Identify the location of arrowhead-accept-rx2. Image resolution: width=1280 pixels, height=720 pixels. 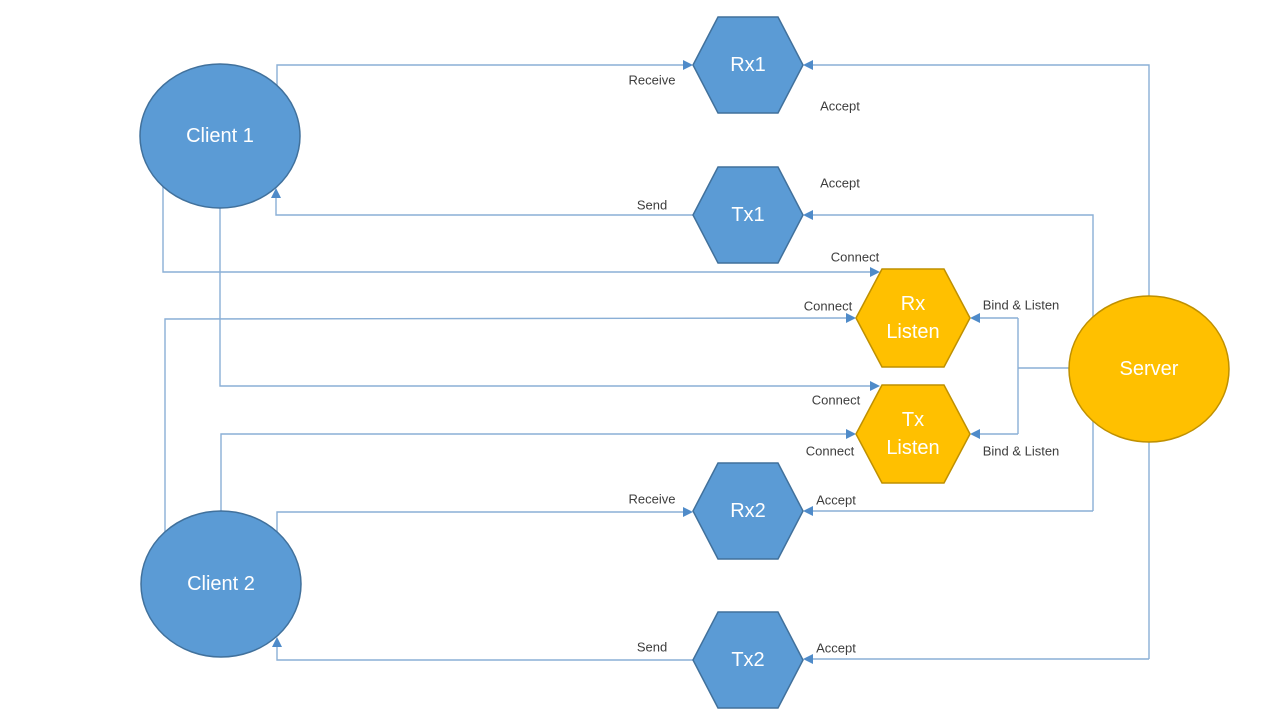
(808, 511).